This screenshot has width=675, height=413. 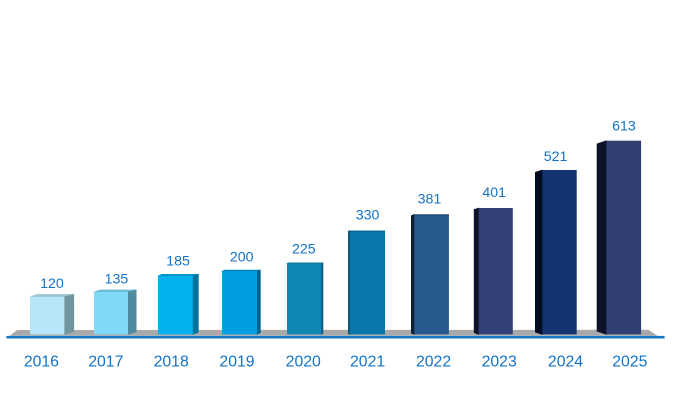 I want to click on svg-text: 2020, so click(x=303, y=362).